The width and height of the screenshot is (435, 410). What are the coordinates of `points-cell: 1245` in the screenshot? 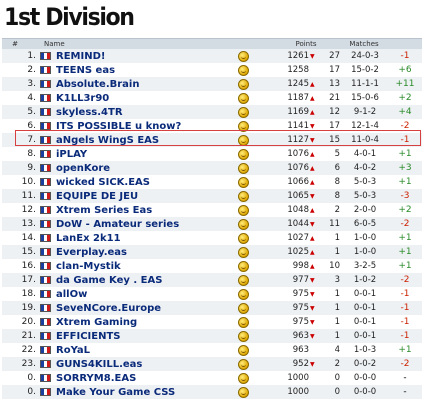 It's located at (298, 84).